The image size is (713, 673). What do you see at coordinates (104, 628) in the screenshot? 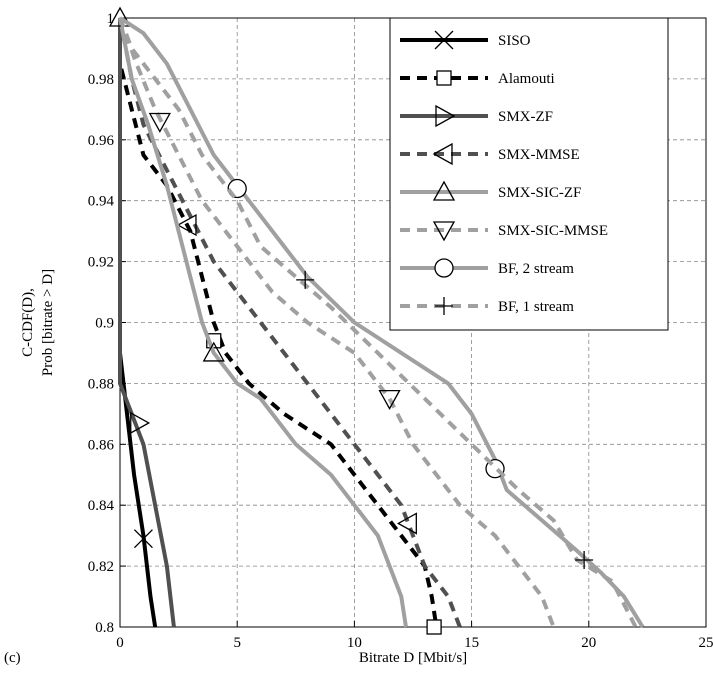
I see `y-tick-label: 0.8` at bounding box center [104, 628].